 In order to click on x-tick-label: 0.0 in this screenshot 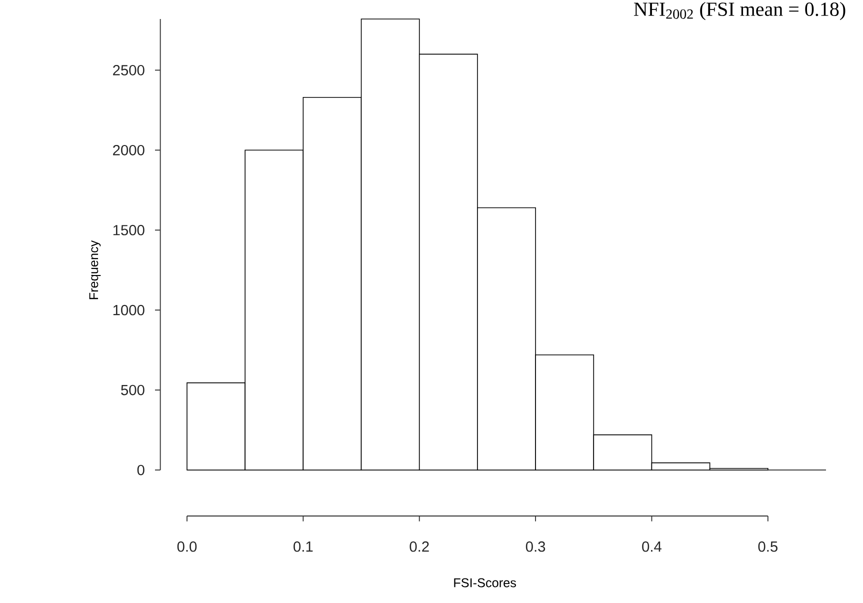, I will do `click(187, 546)`.